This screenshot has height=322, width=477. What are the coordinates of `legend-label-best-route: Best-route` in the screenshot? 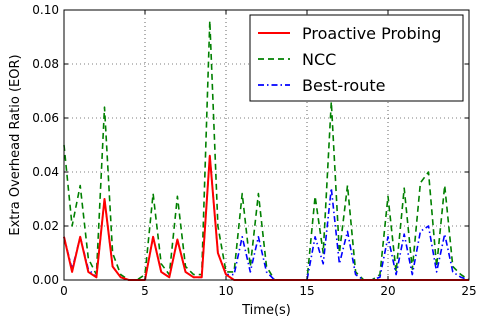 It's located at (343, 85).